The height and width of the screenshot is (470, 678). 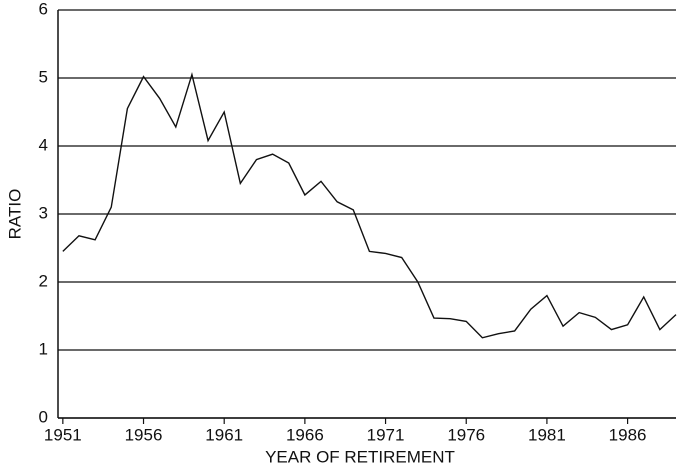 I want to click on y-tick-label: 4, so click(x=43, y=144).